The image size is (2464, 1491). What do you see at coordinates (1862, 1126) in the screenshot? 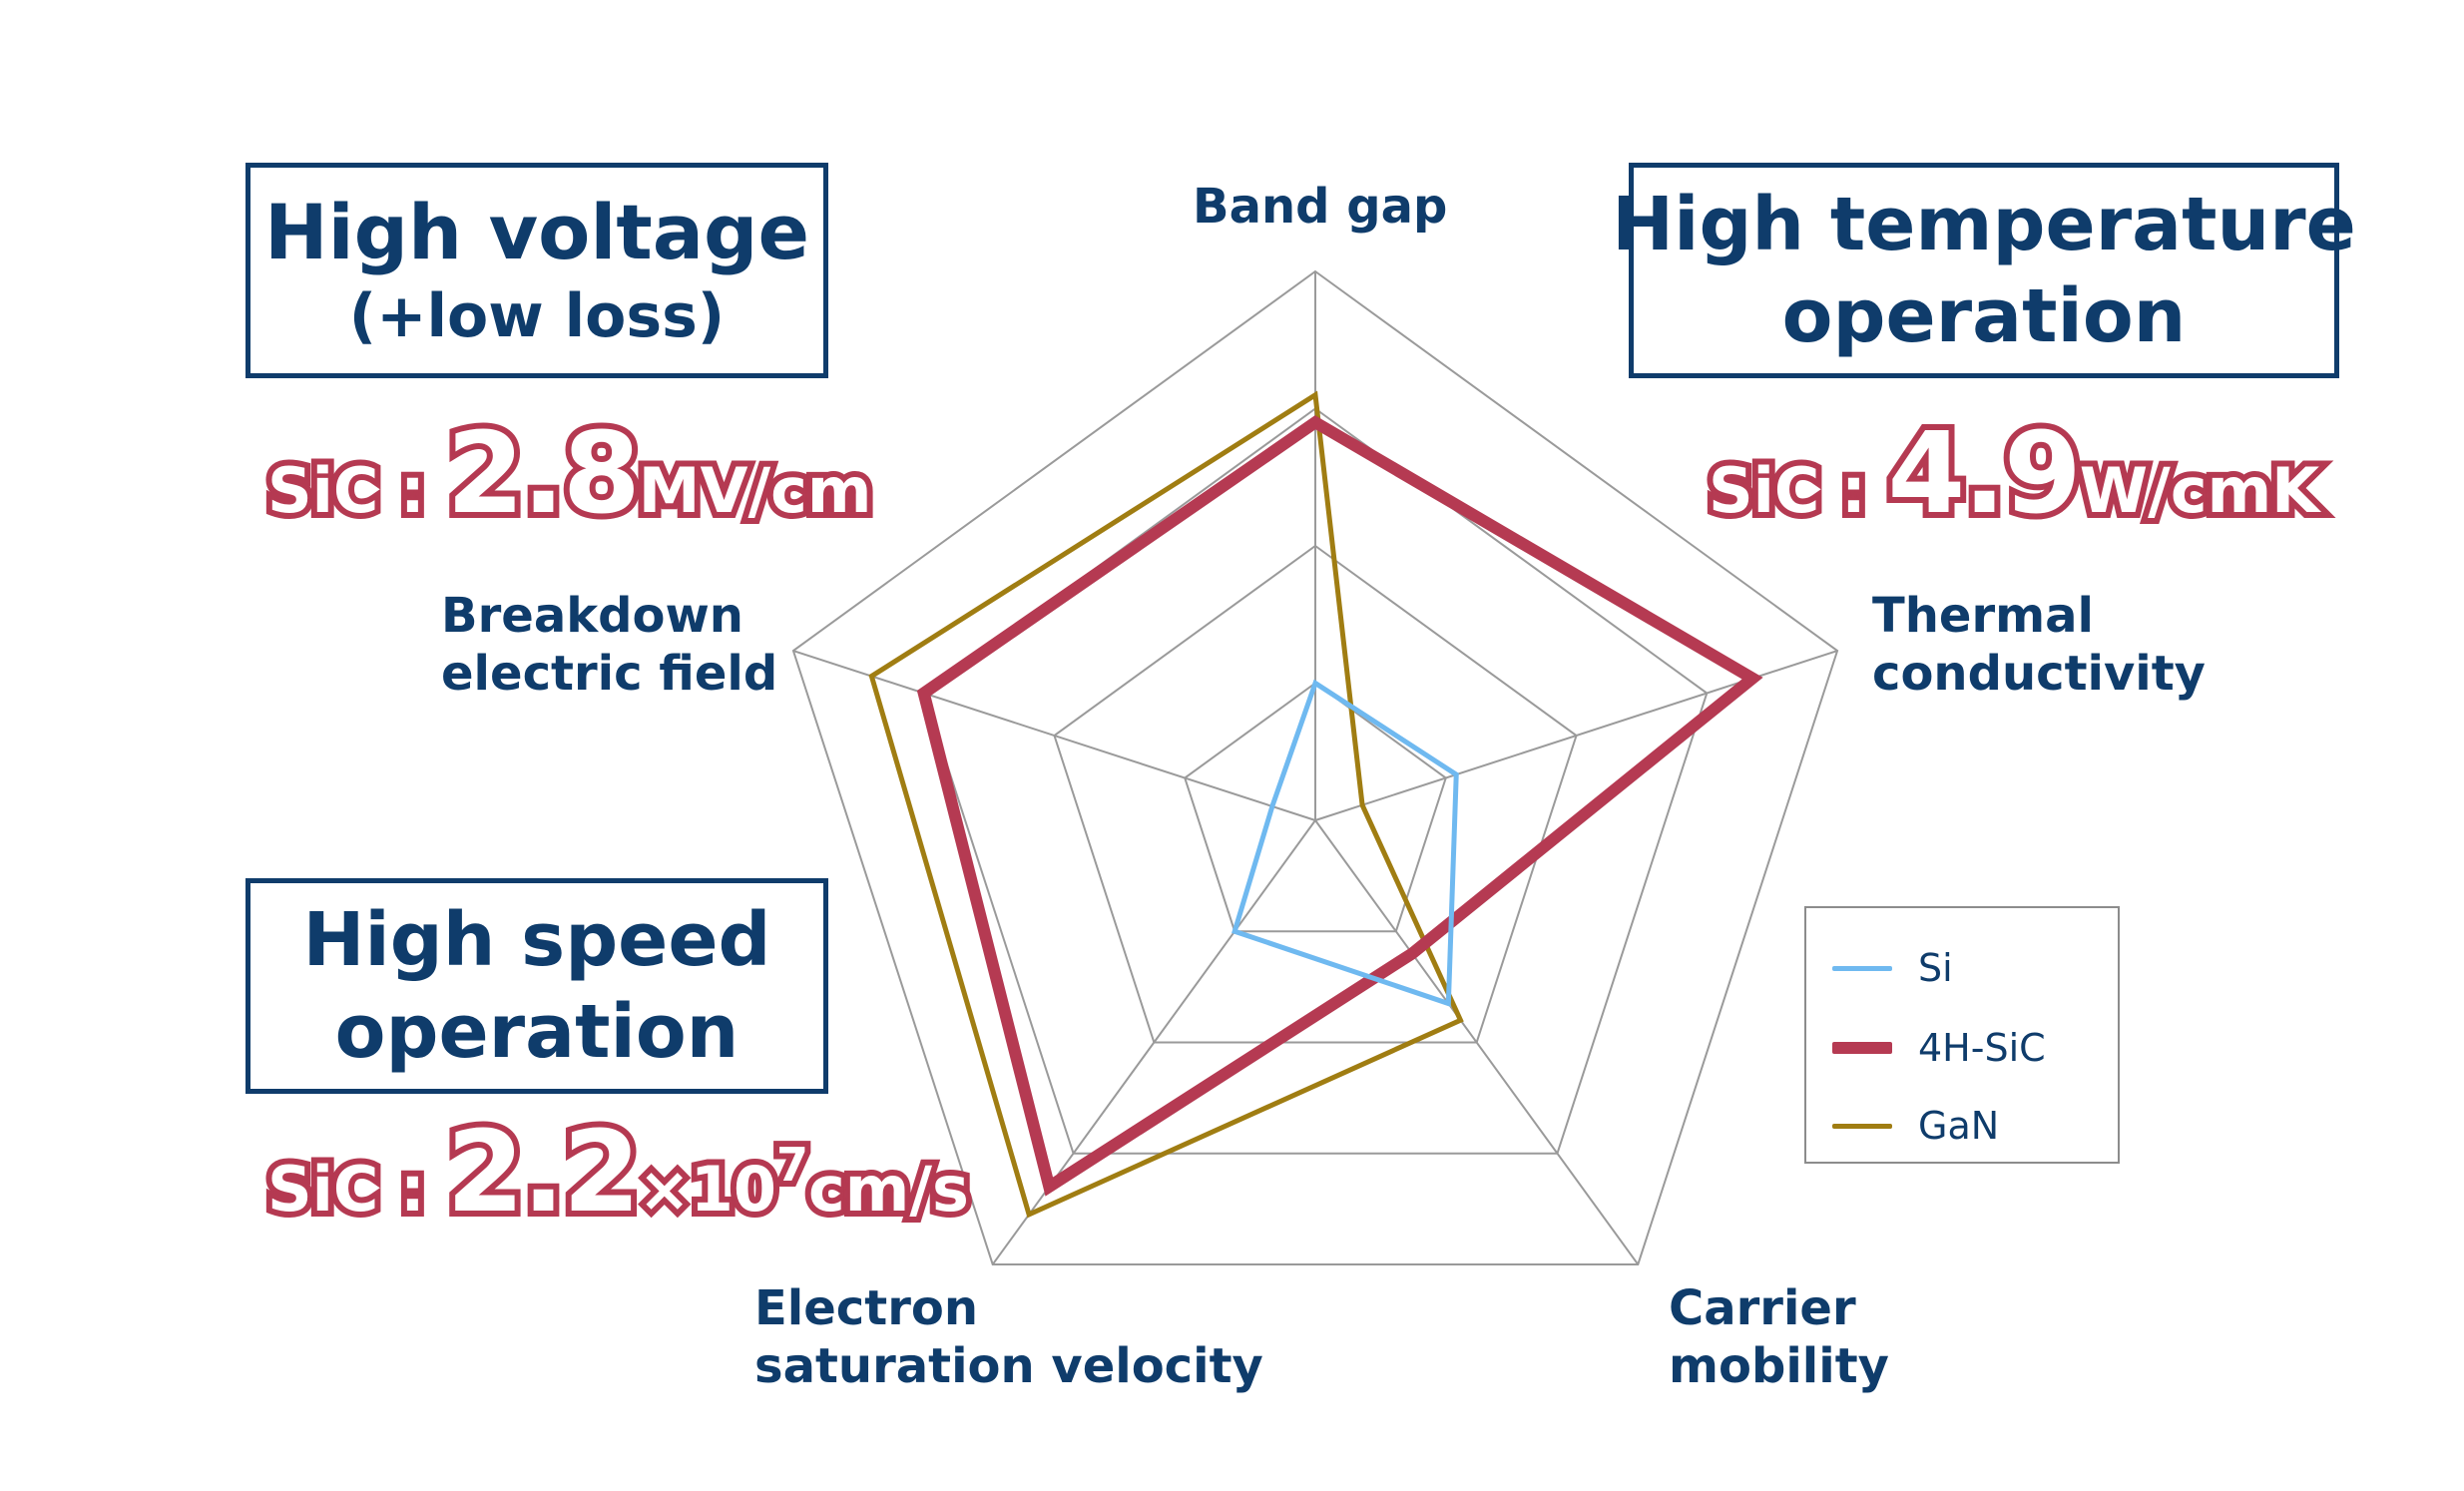
I see `legend-swatch-gan` at bounding box center [1862, 1126].